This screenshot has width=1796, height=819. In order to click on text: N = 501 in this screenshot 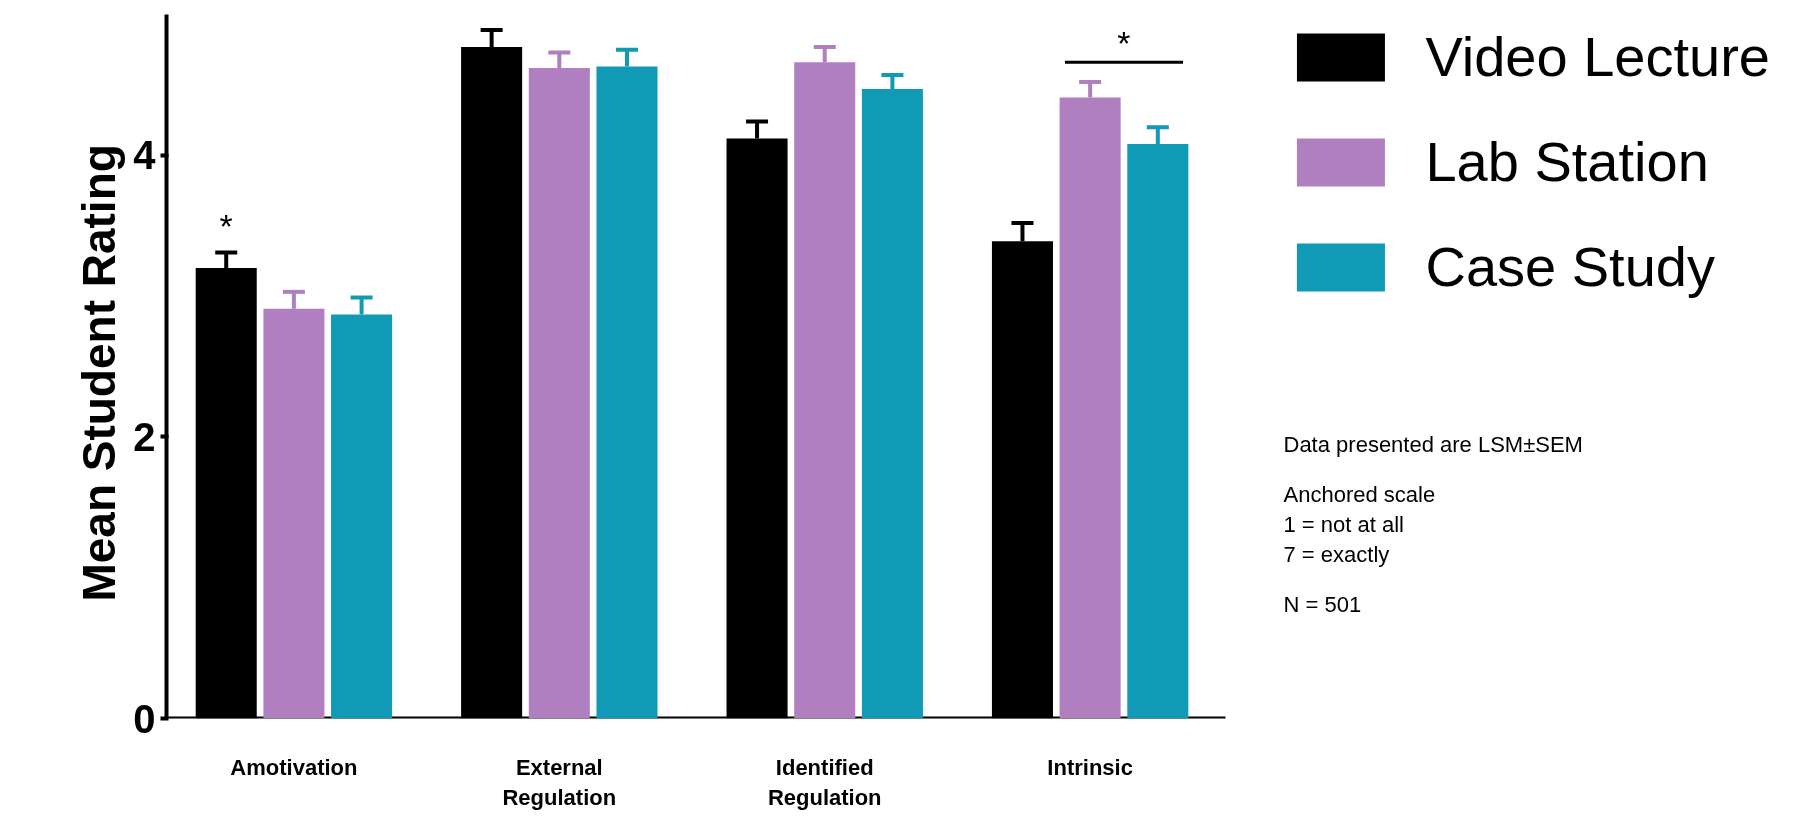, I will do `click(1322, 604)`.